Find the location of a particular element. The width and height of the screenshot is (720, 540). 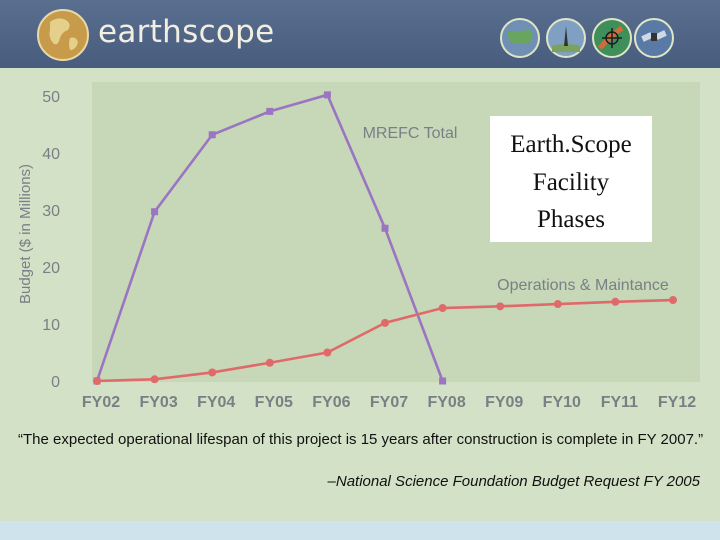

usa-map-icon is located at coordinates (520, 38).